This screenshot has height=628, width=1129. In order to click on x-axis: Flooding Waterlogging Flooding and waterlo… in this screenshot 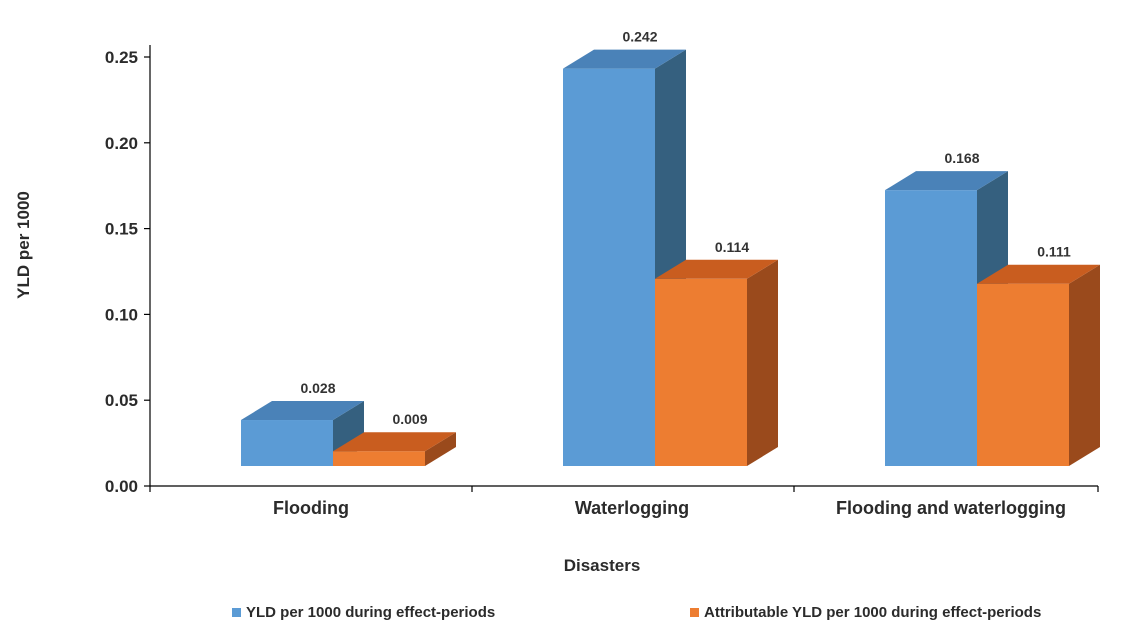, I will do `click(624, 501)`.